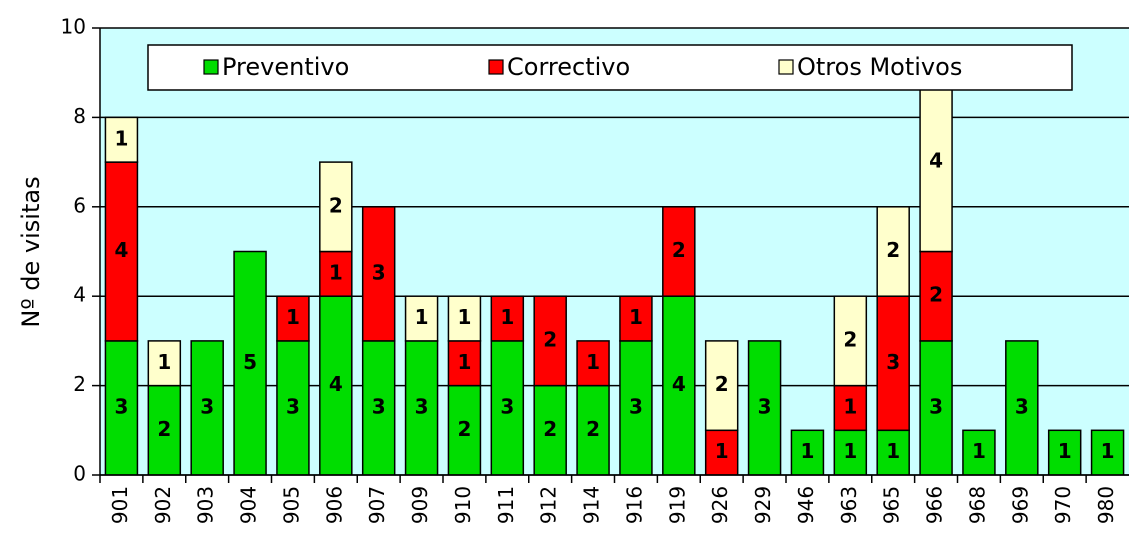  Describe the element at coordinates (568, 67) in the screenshot. I see `legend-label: Correctivo` at that location.